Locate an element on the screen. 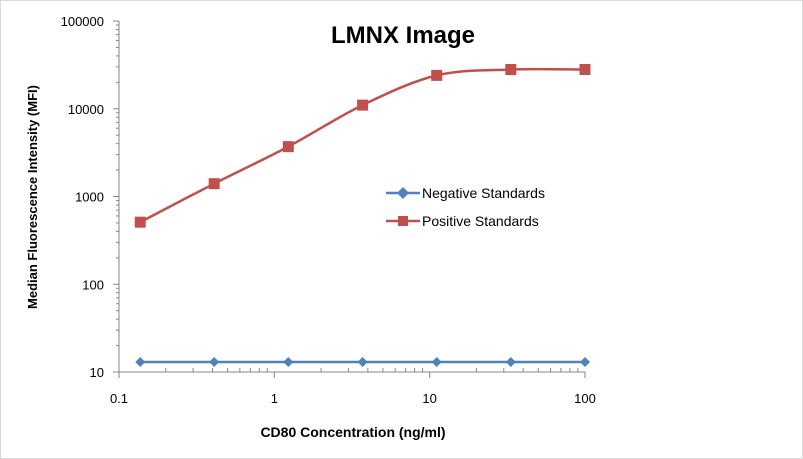 This screenshot has height=459, width=803. x-tick-label: 10 is located at coordinates (429, 398).